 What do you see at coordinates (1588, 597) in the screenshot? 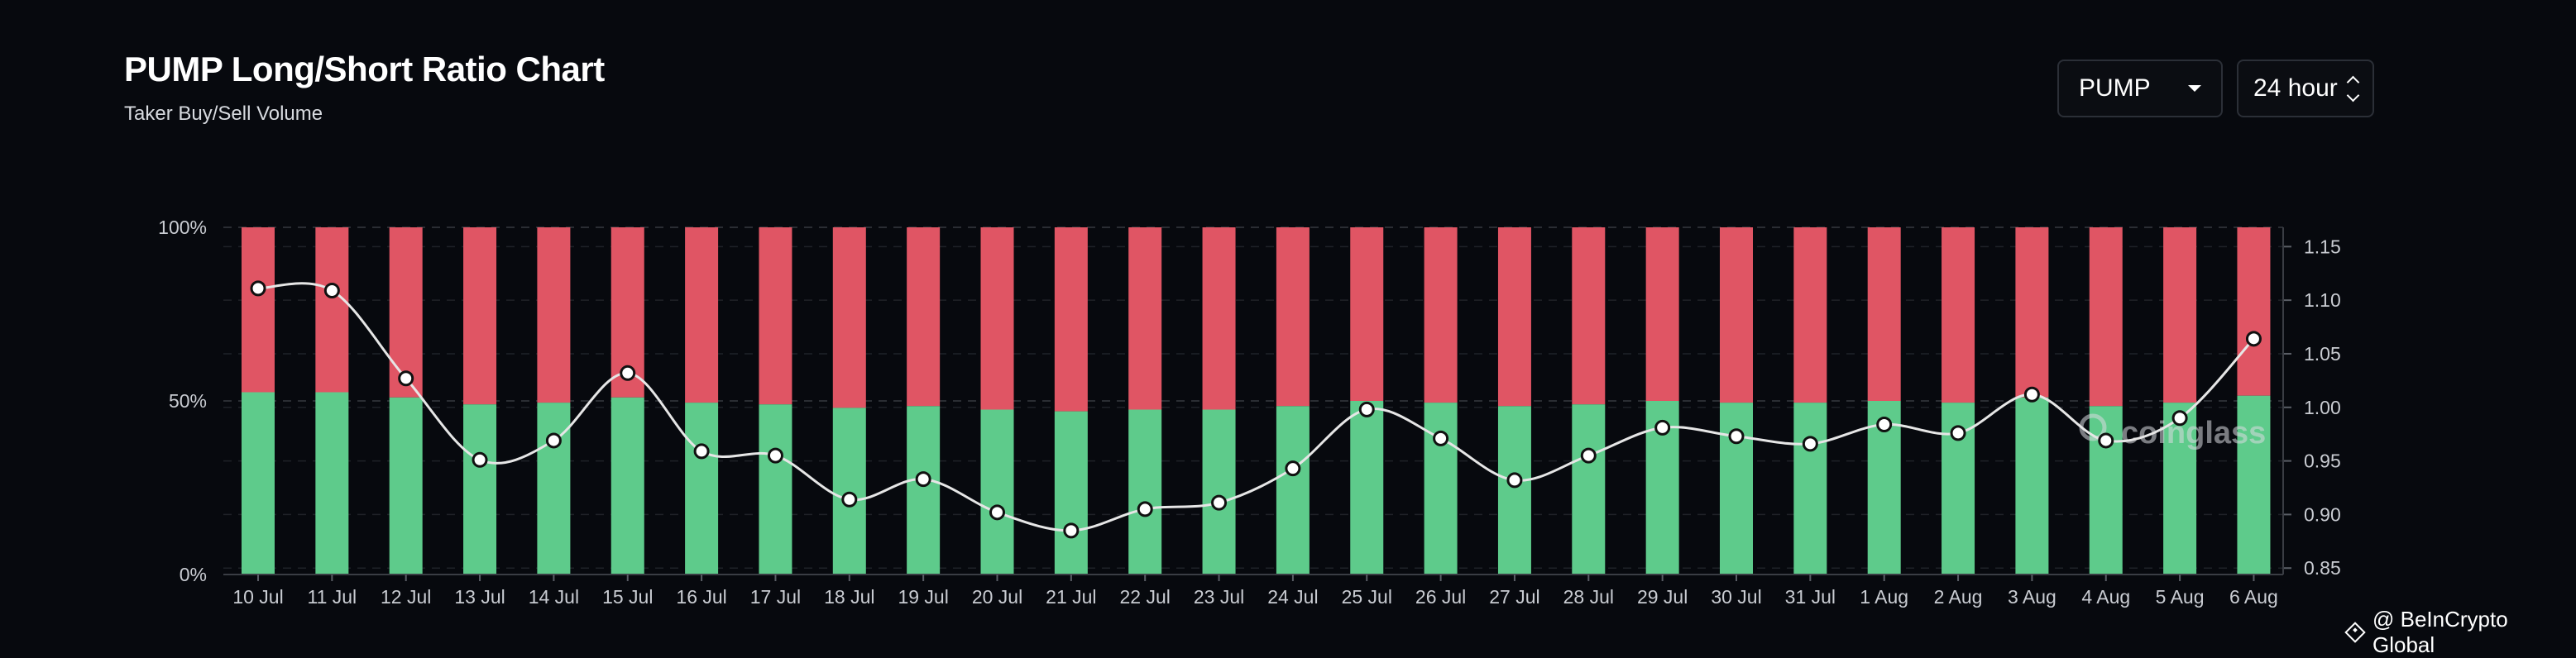
I see `x-tick-label: 28 Jul` at bounding box center [1588, 597].